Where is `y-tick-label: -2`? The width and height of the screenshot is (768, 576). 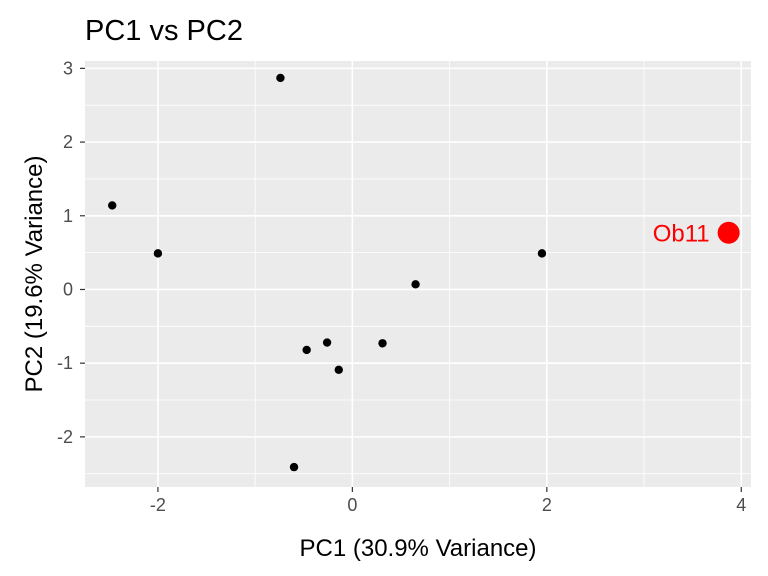 y-tick-label: -2 is located at coordinates (65, 437).